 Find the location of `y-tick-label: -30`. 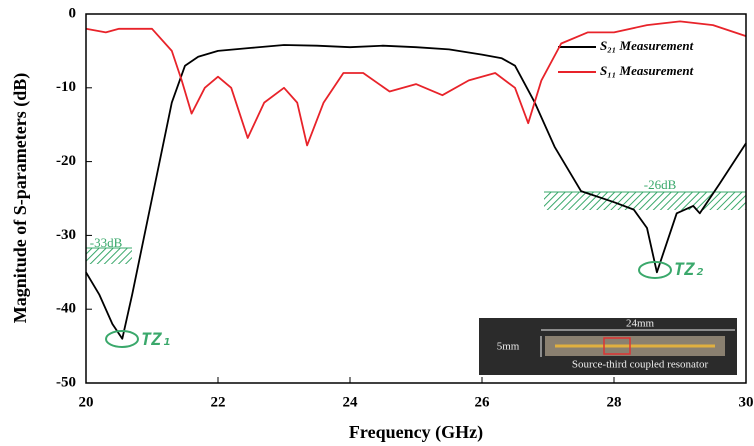

y-tick-label: -30 is located at coordinates (66, 235).